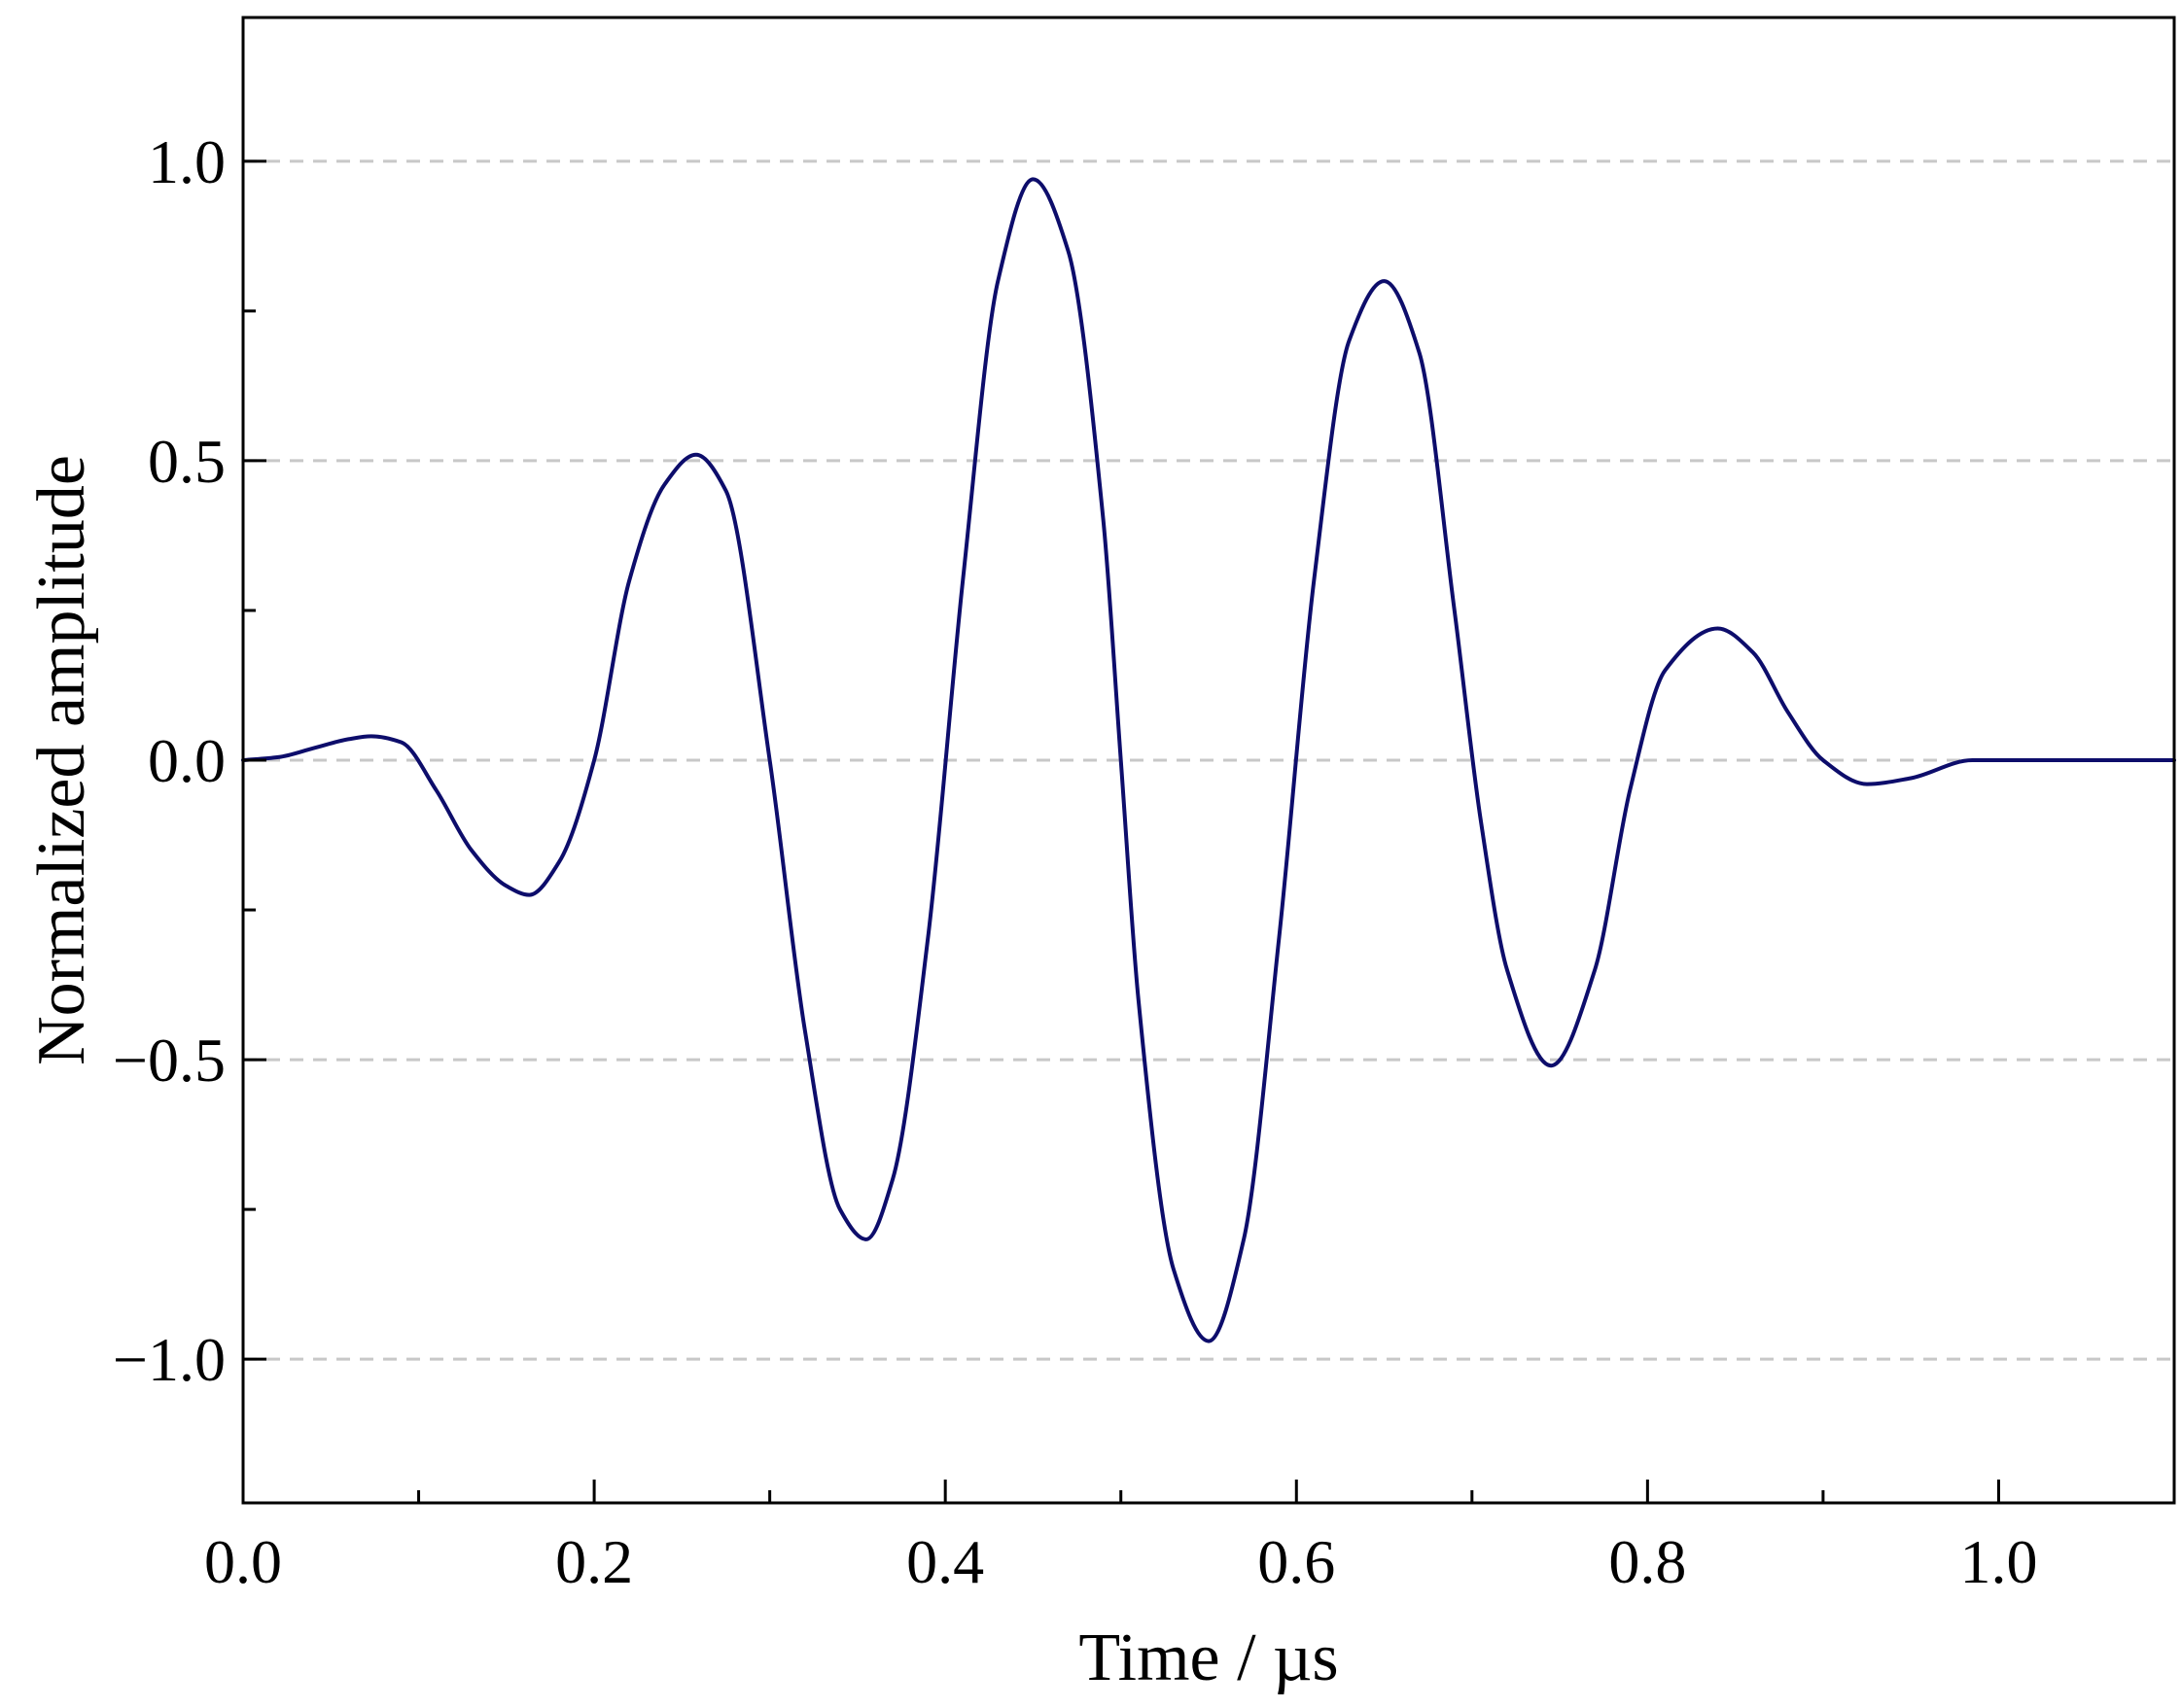 Image resolution: width=2181 pixels, height=1708 pixels. What do you see at coordinates (61, 760) in the screenshot?
I see `y-axis-label: Normalized amplitude` at bounding box center [61, 760].